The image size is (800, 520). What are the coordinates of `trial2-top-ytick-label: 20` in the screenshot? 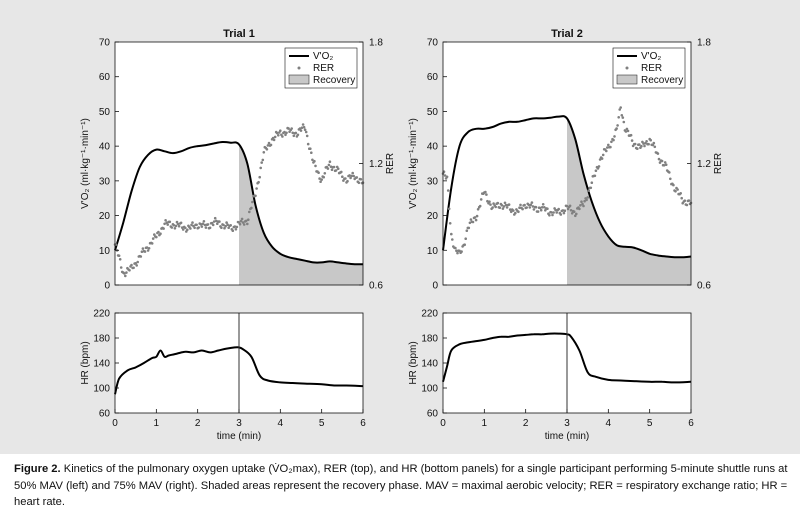 It's located at (433, 216).